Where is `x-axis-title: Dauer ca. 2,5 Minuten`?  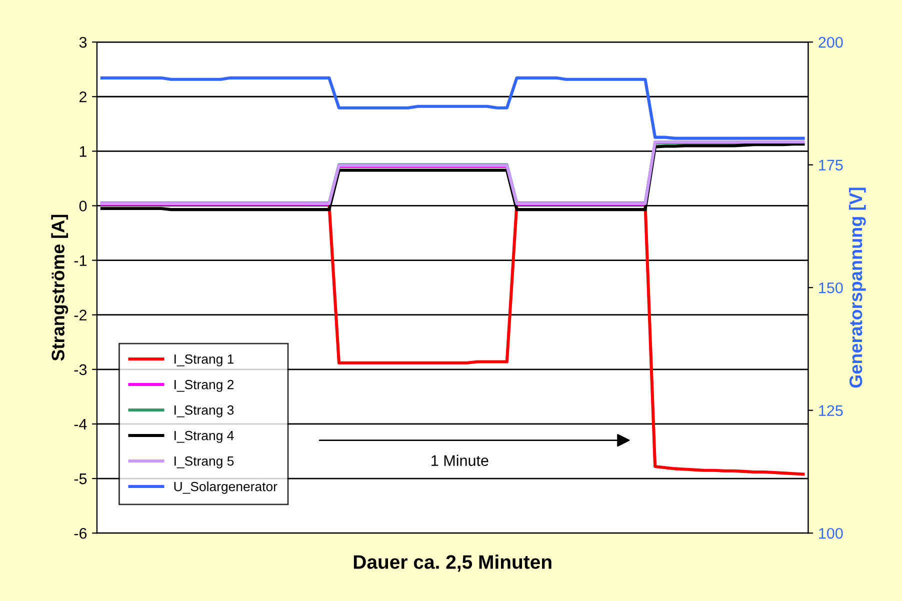
x-axis-title: Dauer ca. 2,5 Minuten is located at coordinates (453, 563).